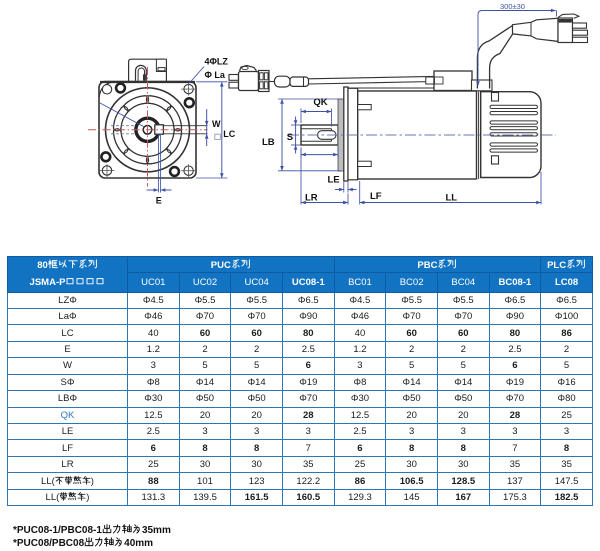 The image size is (600, 551). Describe the element at coordinates (320, 102) in the screenshot. I see `svg-text: QK` at that location.